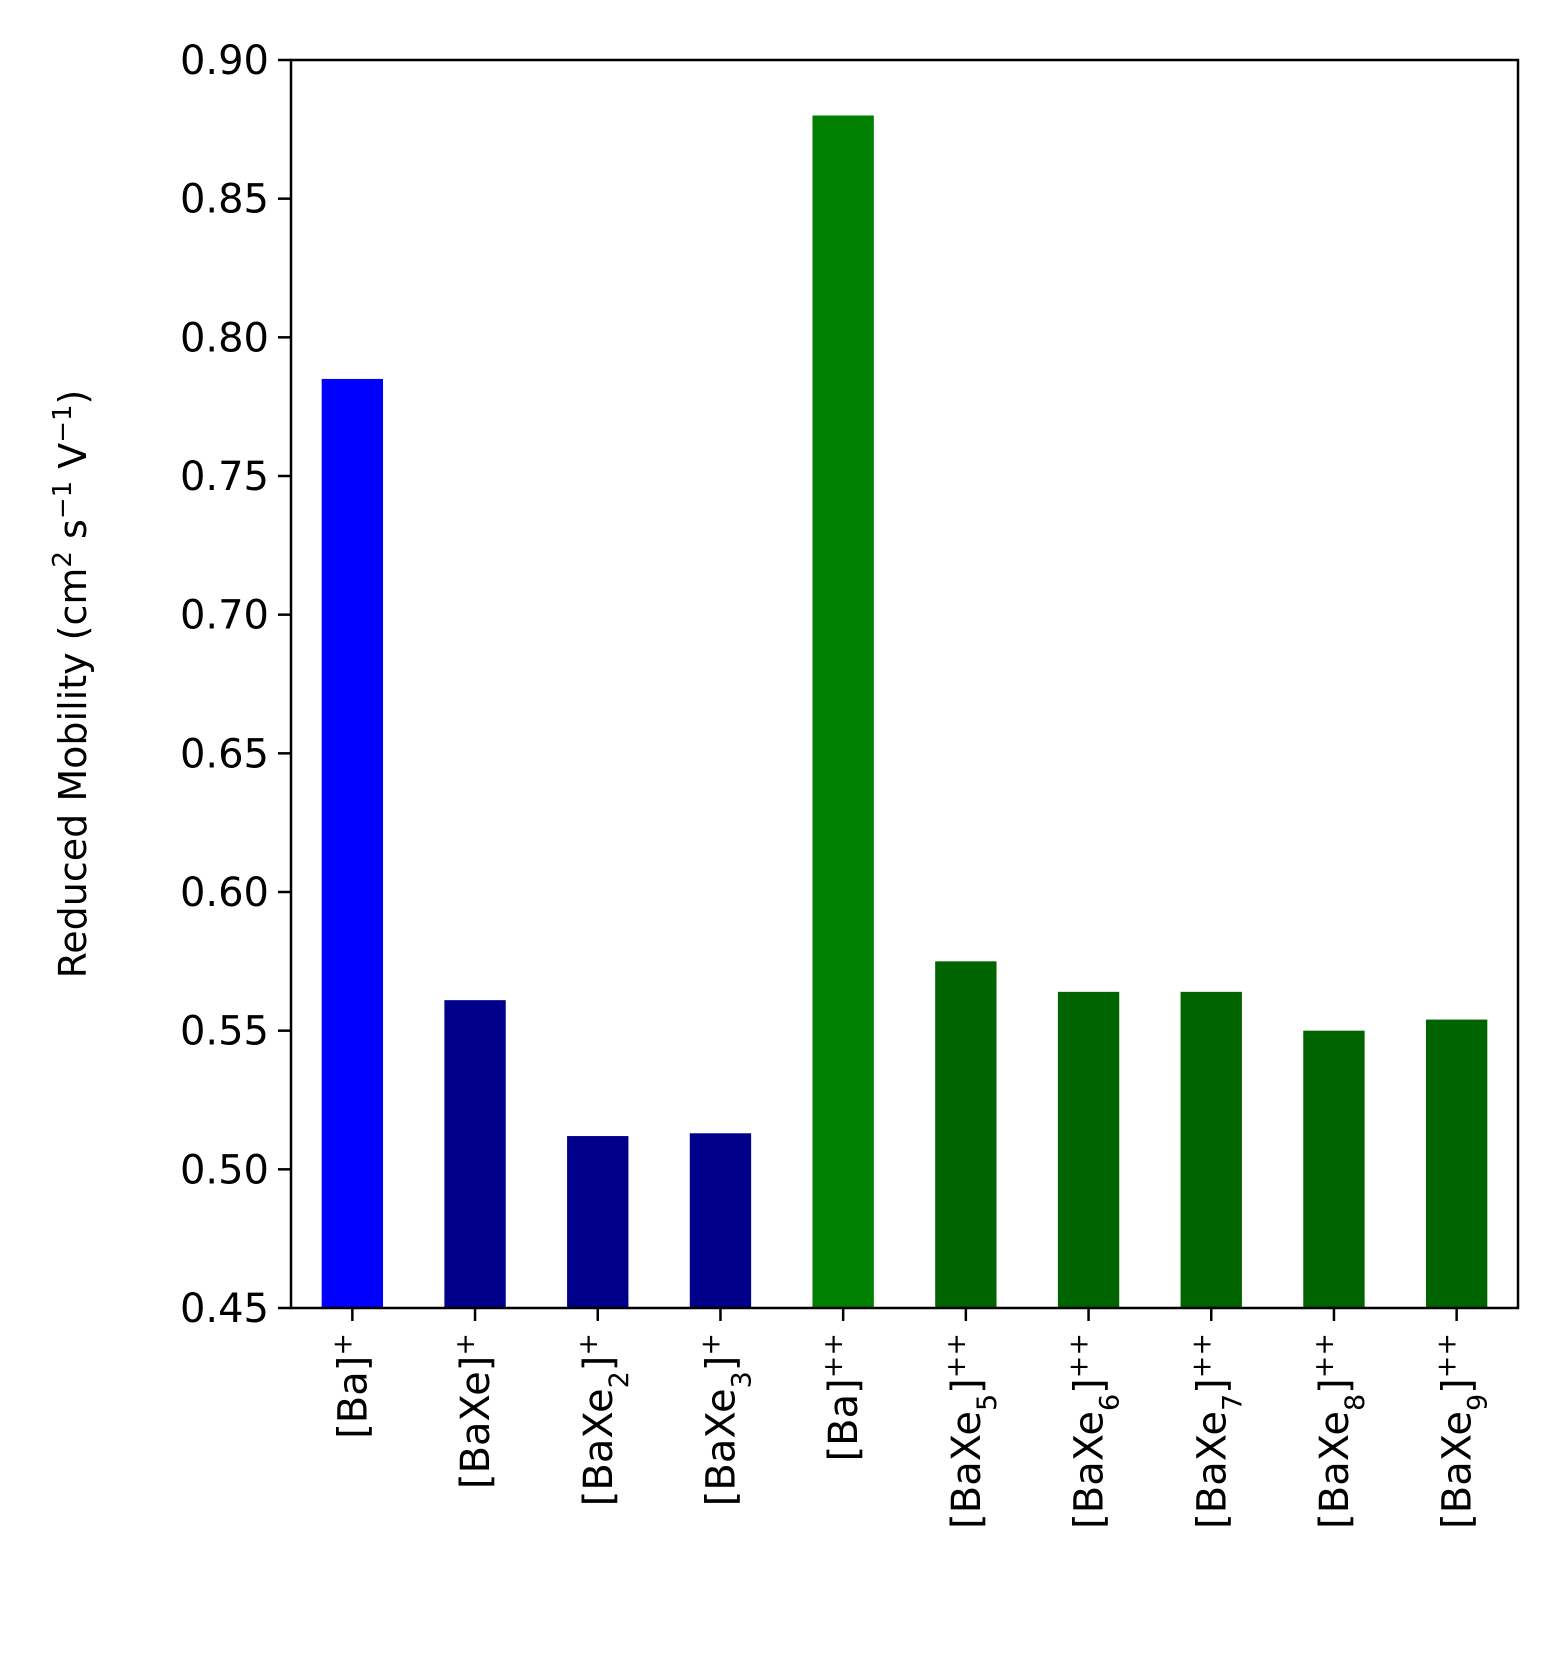 Image resolution: width=1559 pixels, height=1671 pixels. What do you see at coordinates (971, 1431) in the screenshot?
I see `x-tick-label: [BaXe5]++` at bounding box center [971, 1431].